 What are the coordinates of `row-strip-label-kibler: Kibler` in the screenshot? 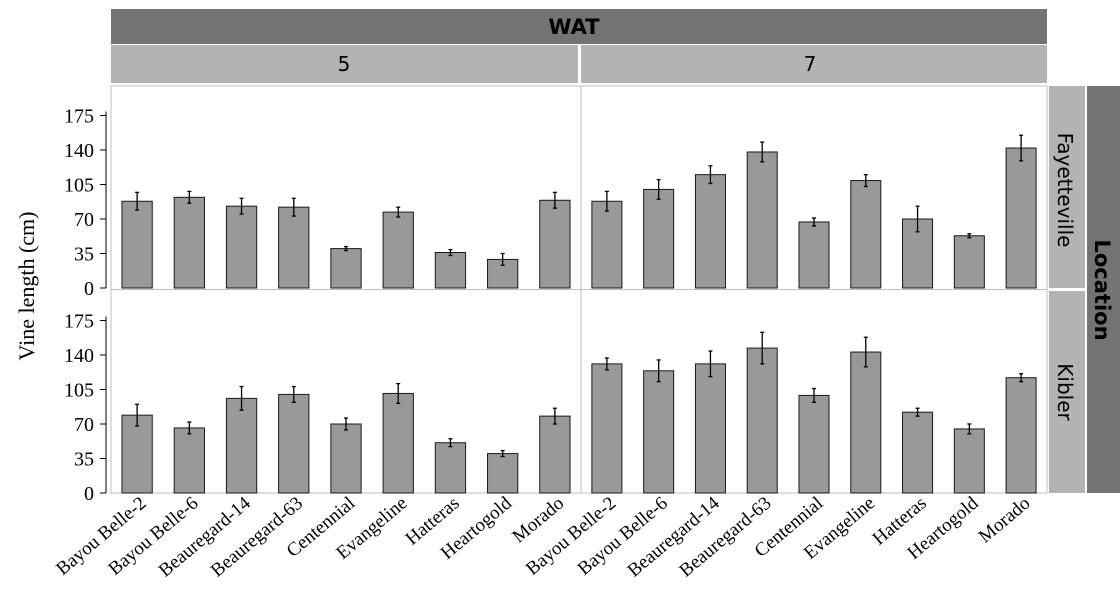 It's located at (1065, 392).